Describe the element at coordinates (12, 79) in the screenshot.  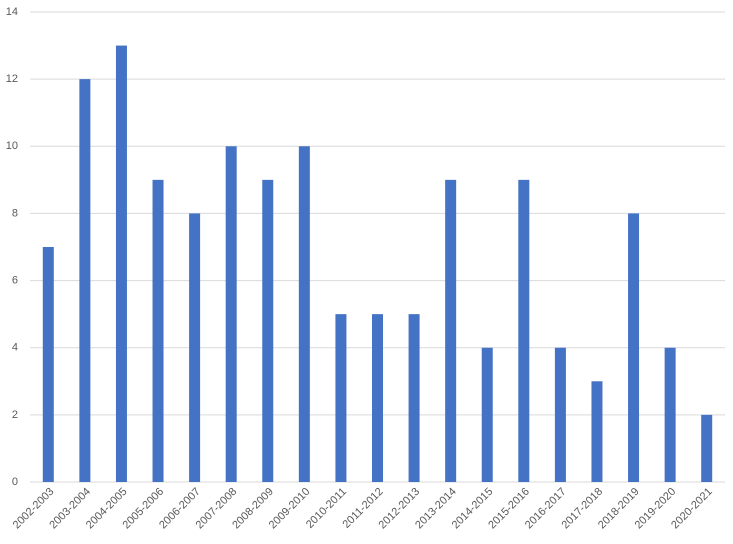
I see `y-tick-label: 12` at that location.